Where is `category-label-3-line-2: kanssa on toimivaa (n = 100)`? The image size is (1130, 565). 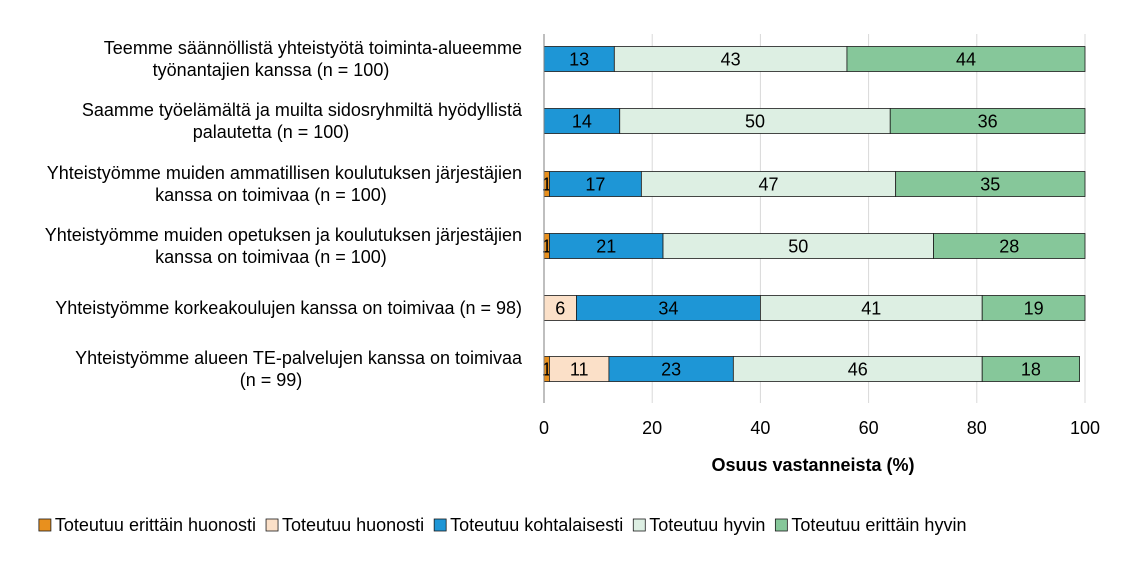 category-label-3-line-2: kanssa on toimivaa (n = 100) is located at coordinates (271, 195).